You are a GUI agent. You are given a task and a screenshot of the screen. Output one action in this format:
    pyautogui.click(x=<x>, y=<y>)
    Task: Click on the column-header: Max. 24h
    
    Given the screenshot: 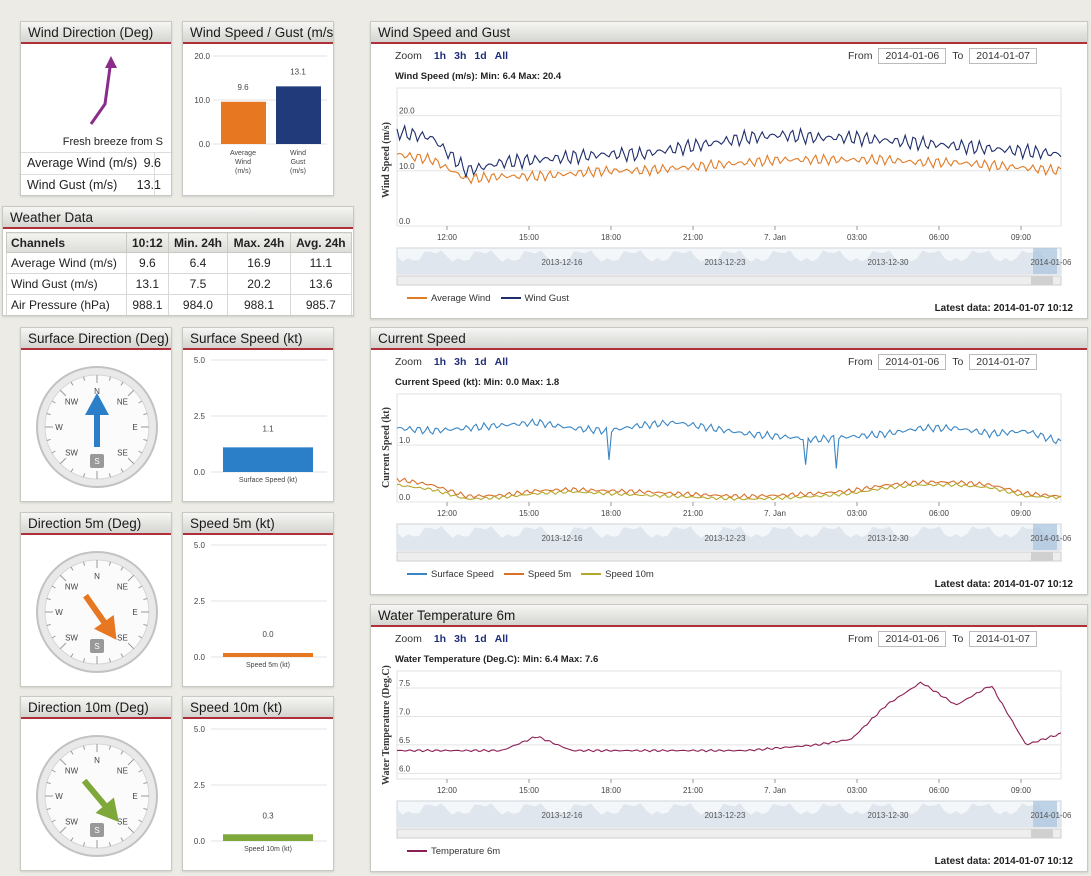 What is the action you would take?
    pyautogui.click(x=259, y=242)
    